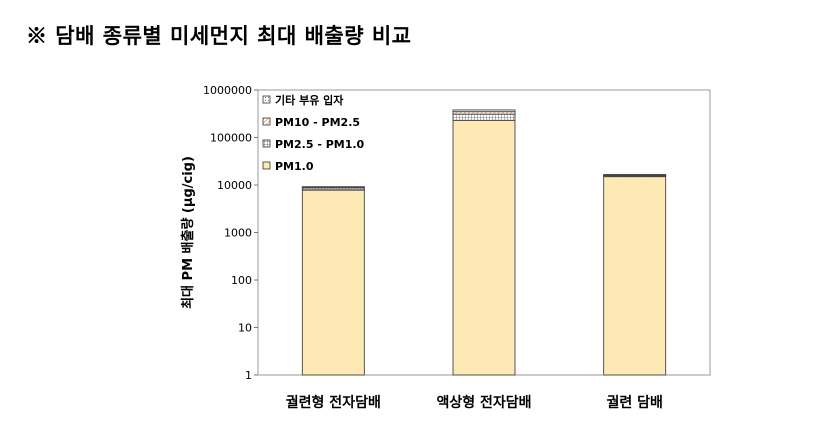  Describe the element at coordinates (309, 100) in the screenshot. I see `legend-label: 기타 부유 입자` at that location.